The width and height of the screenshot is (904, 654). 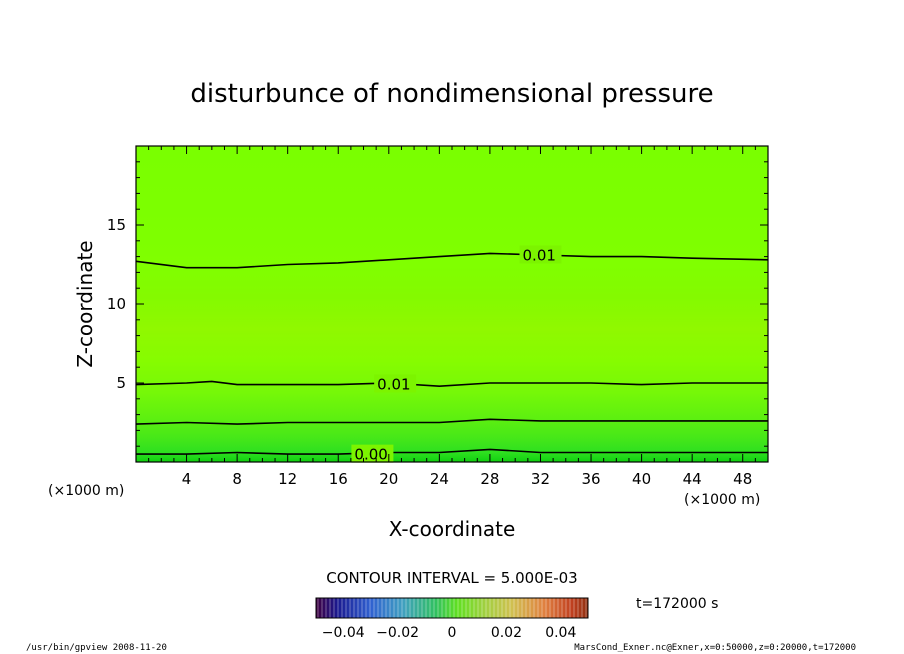 I want to click on x-tick-label: 16, so click(x=338, y=479).